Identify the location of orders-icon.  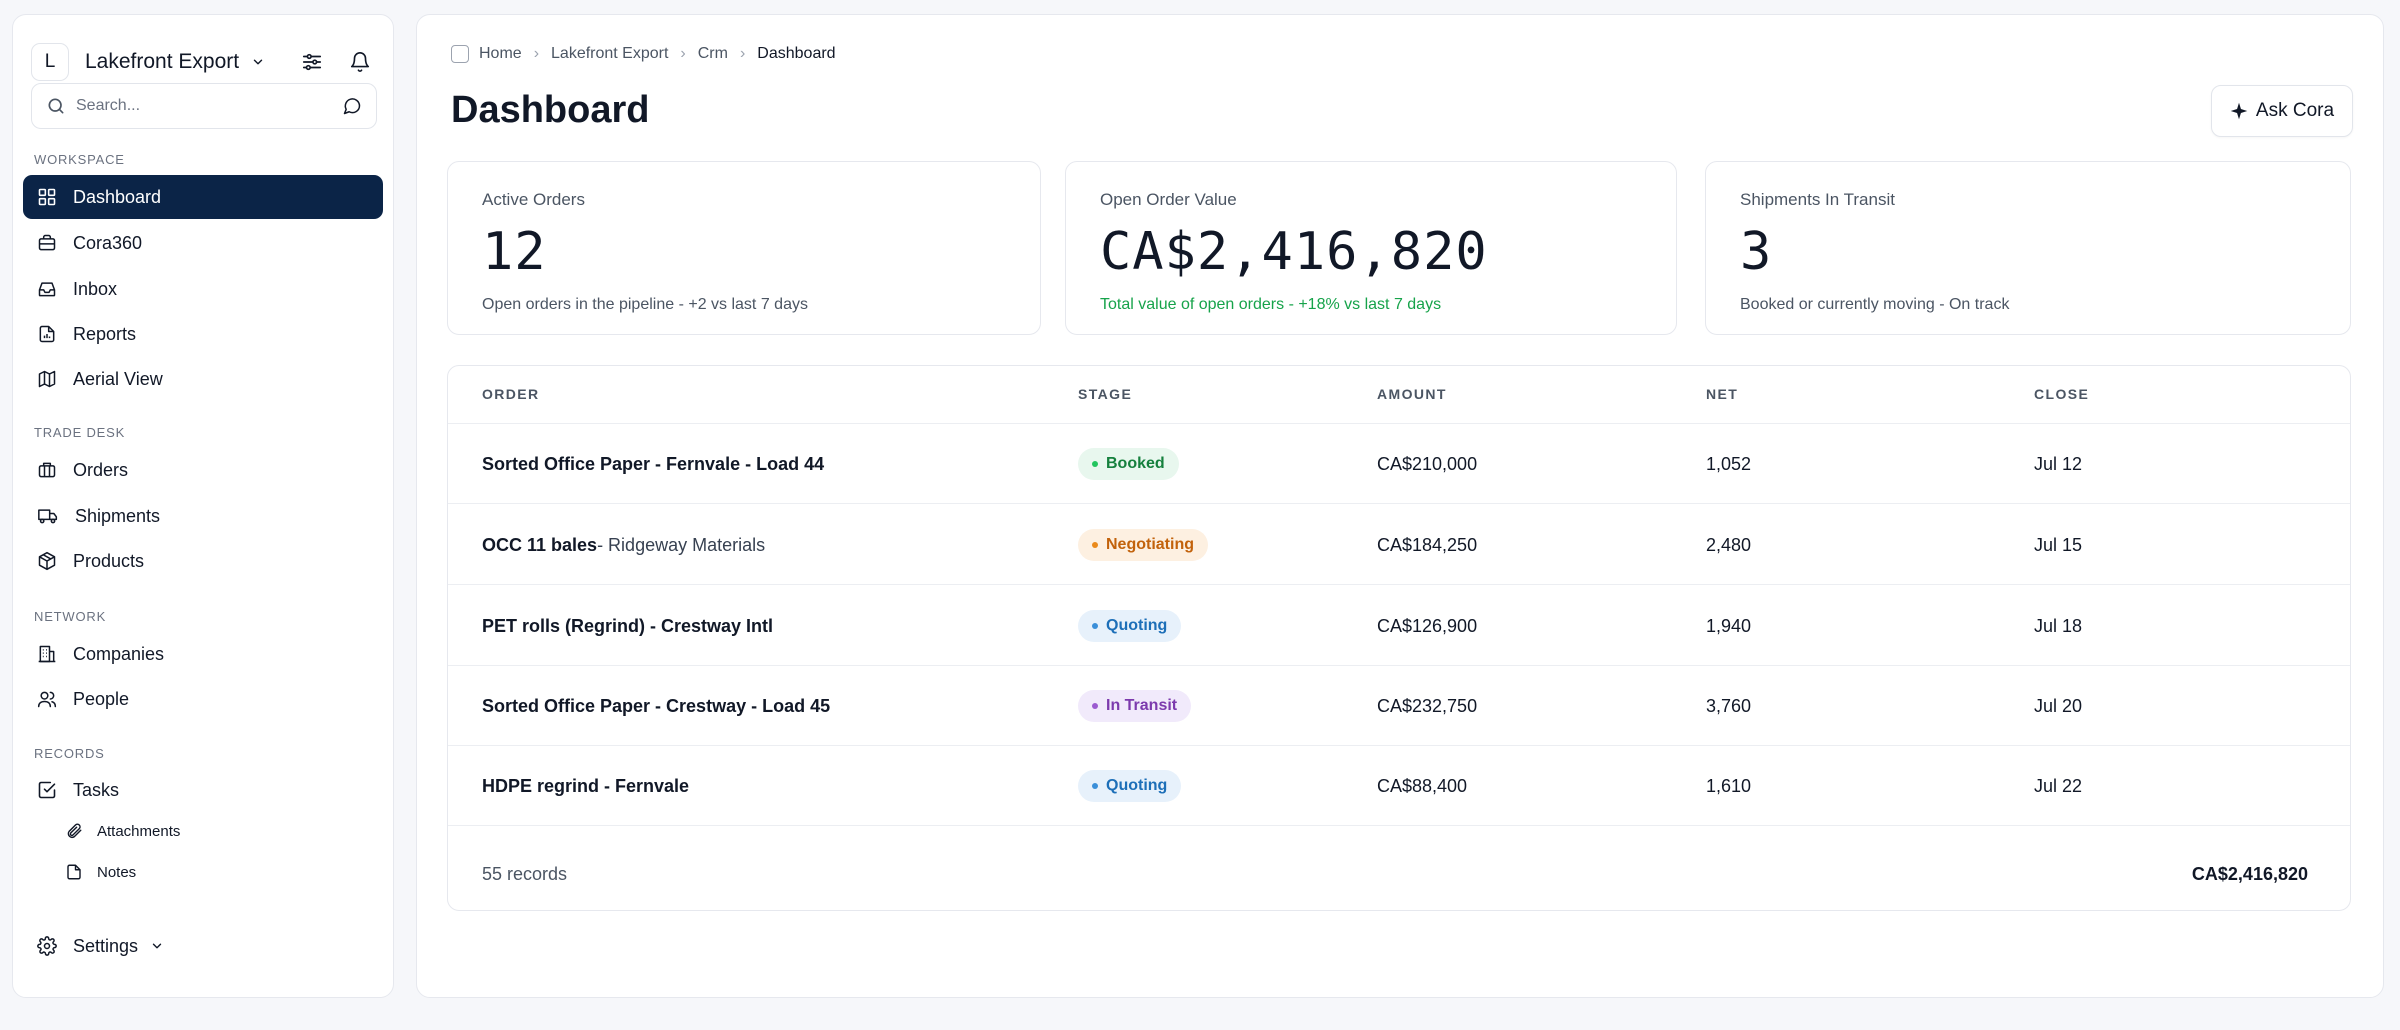
(47, 470).